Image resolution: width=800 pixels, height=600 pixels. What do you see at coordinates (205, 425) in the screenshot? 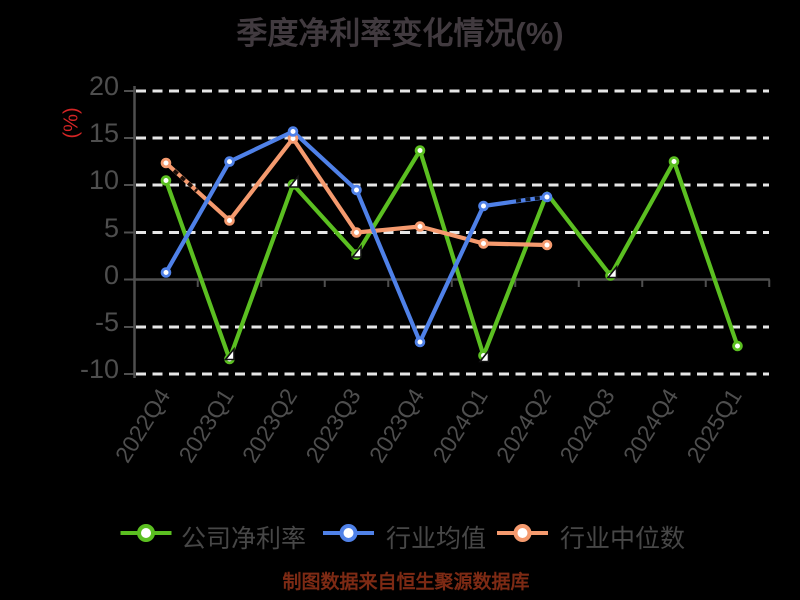
I see `svg-text: 2023Q1` at bounding box center [205, 425].